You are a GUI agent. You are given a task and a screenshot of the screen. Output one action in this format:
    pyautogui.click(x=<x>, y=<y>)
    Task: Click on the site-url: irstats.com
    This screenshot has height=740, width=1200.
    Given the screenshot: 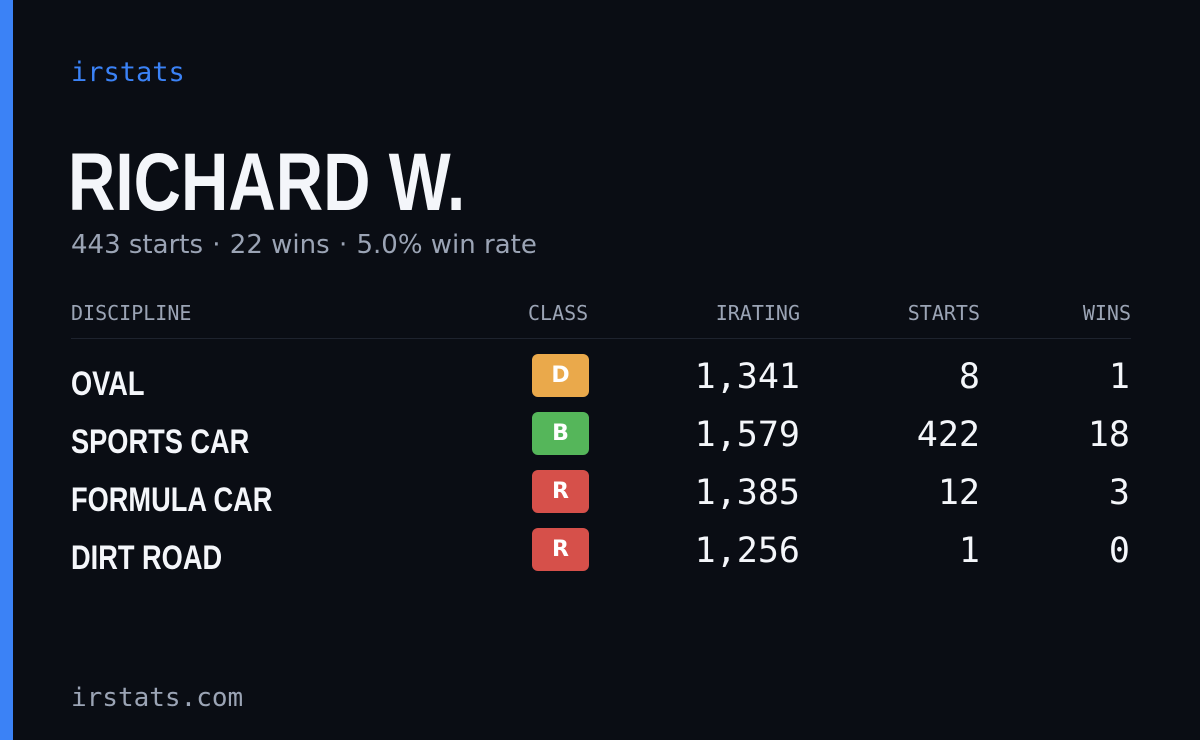 What is the action you would take?
    pyautogui.click(x=157, y=698)
    